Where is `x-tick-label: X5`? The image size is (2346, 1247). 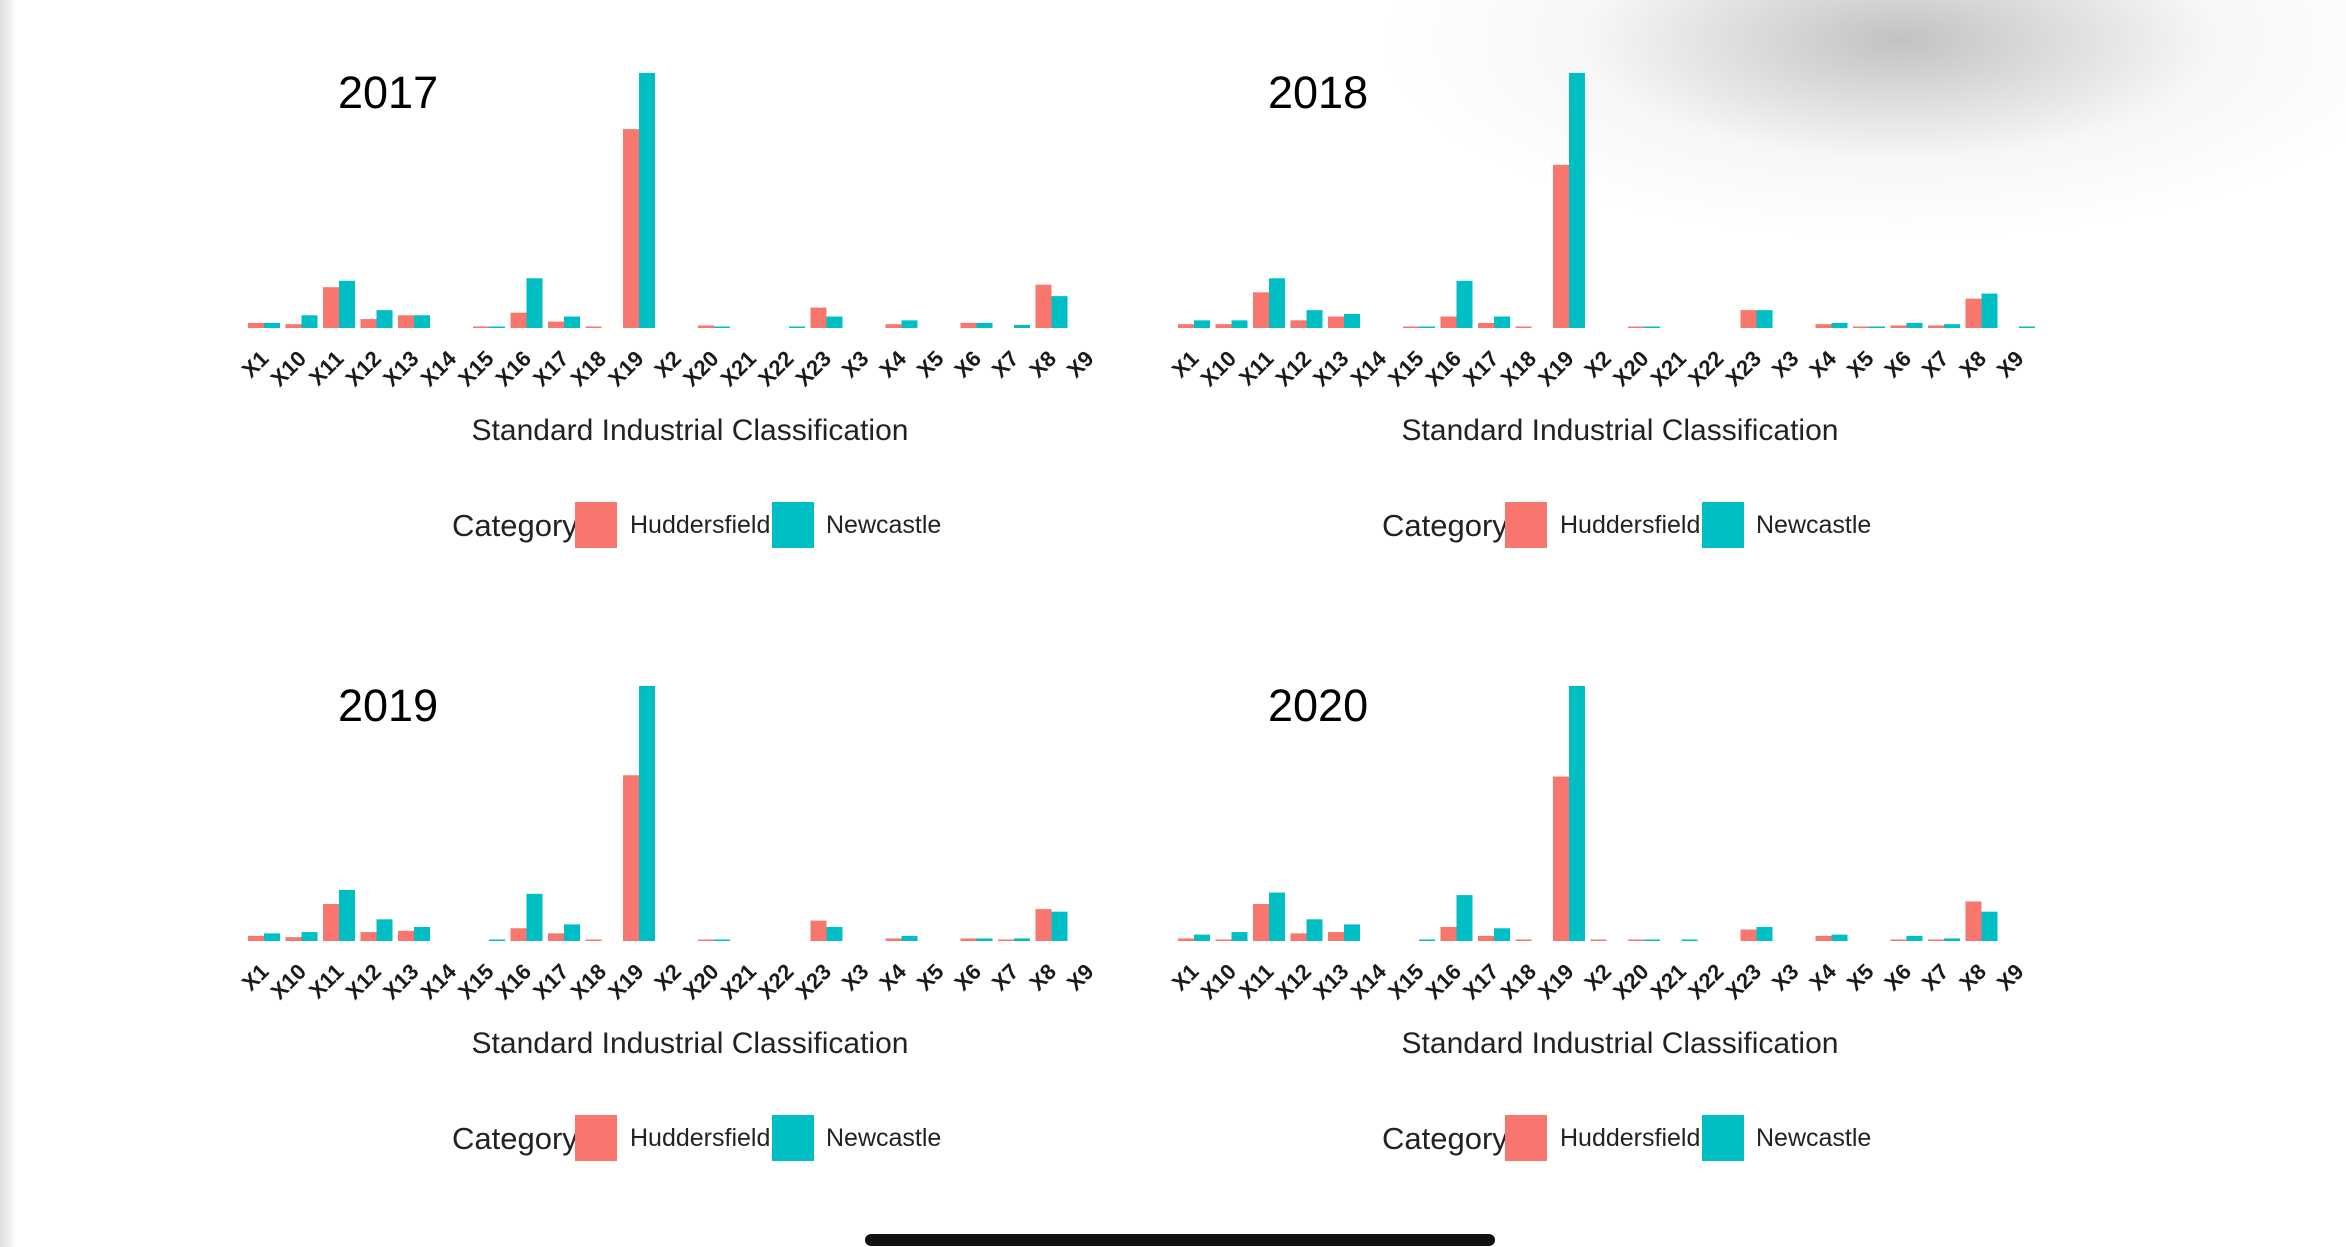 x-tick-label: X5 is located at coordinates (1860, 364).